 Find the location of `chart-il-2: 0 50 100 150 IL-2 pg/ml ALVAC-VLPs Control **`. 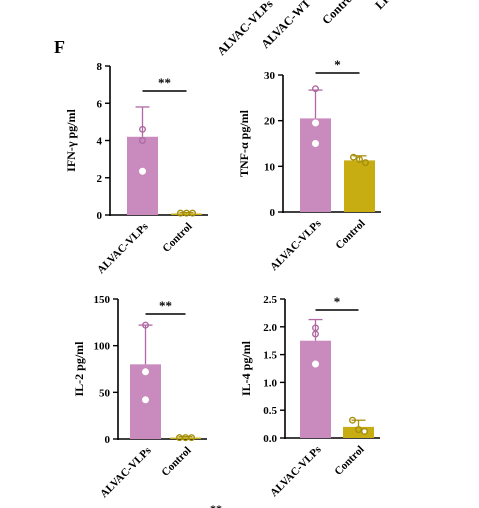

chart-il-2: 0 50 100 150 IL-2 pg/ml ALVAC-VLPs Control ** is located at coordinates (139, 397).